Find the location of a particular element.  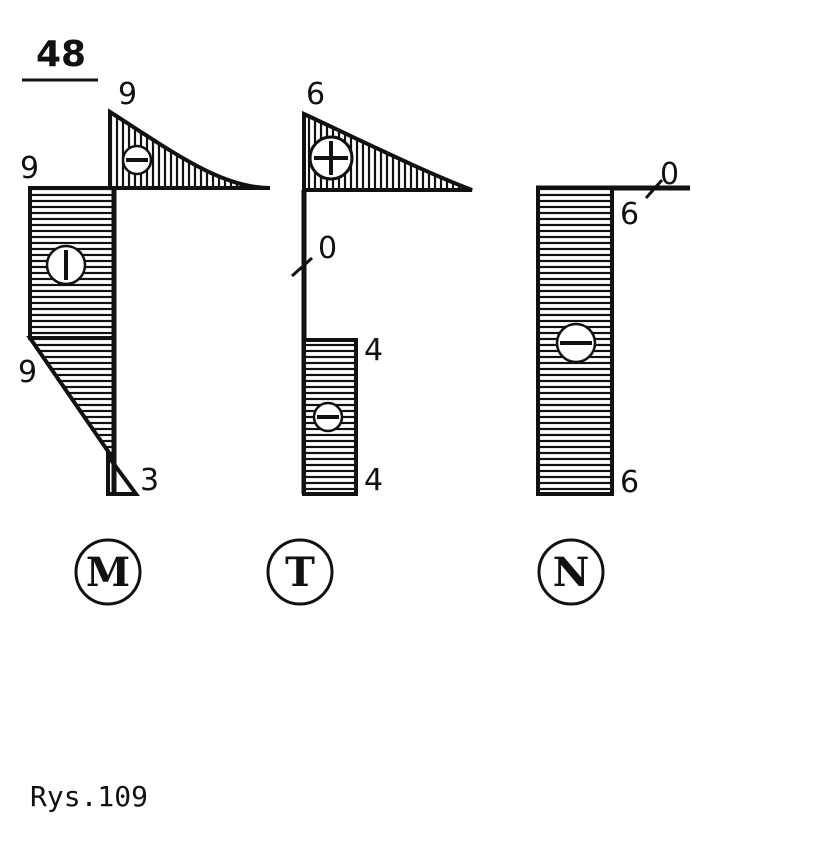

figure-number: 48 is located at coordinates (60, 58).